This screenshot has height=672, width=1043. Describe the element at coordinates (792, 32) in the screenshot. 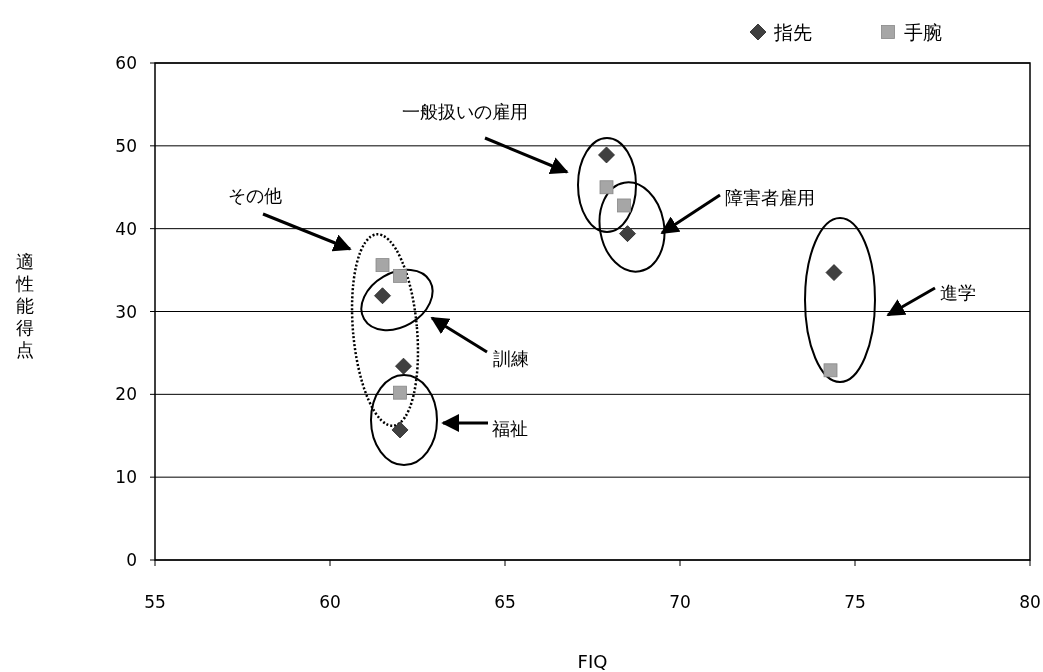

I see `legend-label: 指先` at that location.